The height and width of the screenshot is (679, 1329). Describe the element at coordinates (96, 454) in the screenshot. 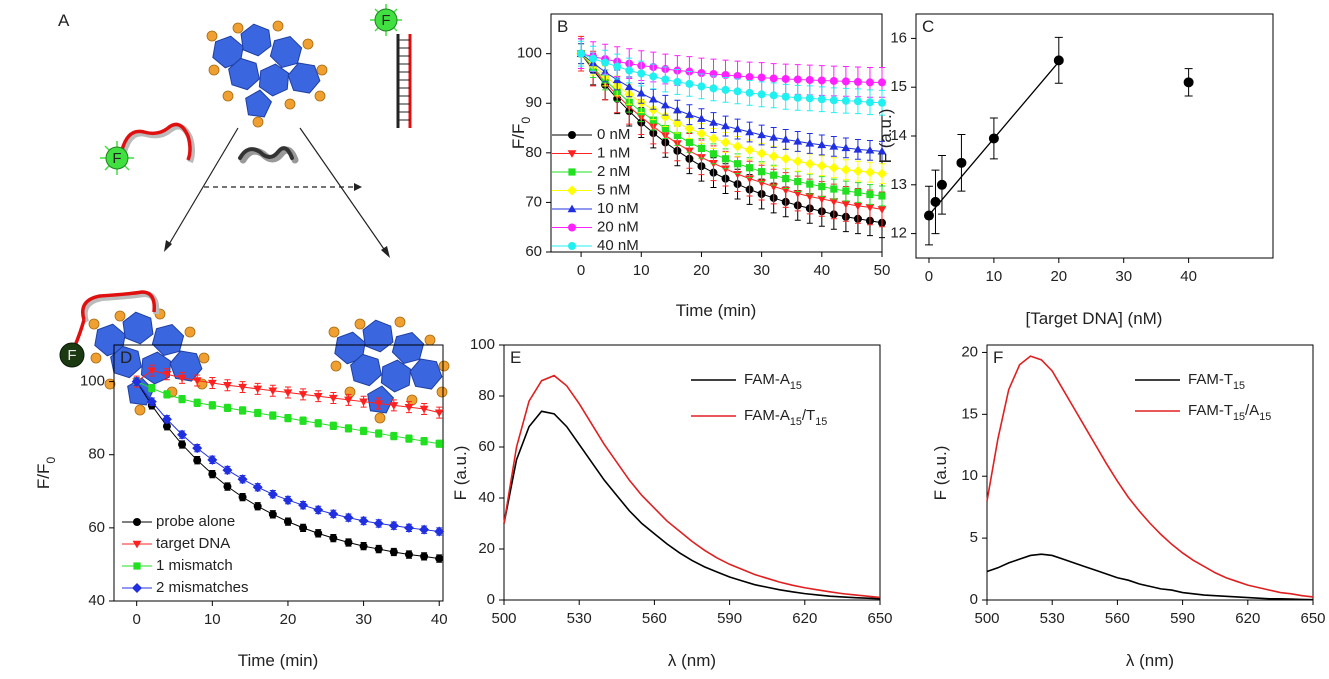

I see `y-tick-label: 80` at that location.